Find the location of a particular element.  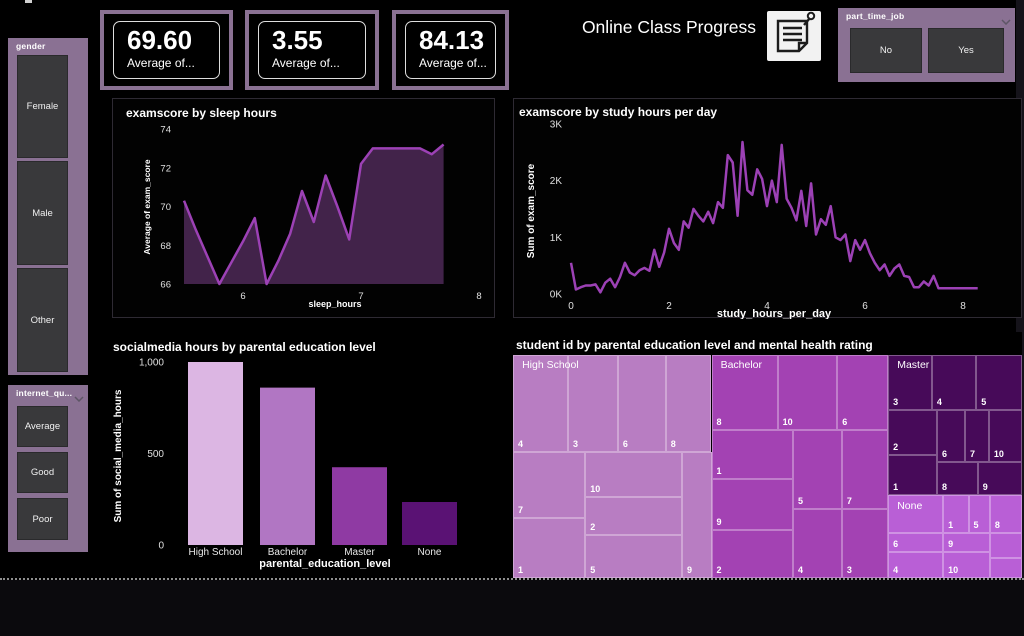

gender-option-male: Male is located at coordinates (42, 213).